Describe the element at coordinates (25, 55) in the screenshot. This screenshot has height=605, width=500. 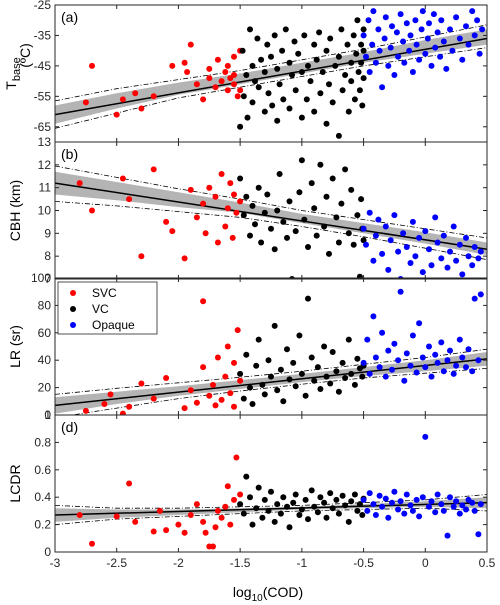
I see `y-axis-unit: (ºC)` at that location.